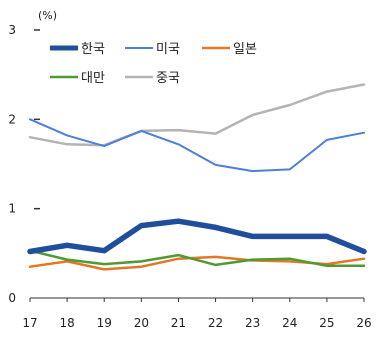 Image resolution: width=376 pixels, height=340 pixels. What do you see at coordinates (326, 323) in the screenshot?
I see `x-tick-label: 25` at bounding box center [326, 323].